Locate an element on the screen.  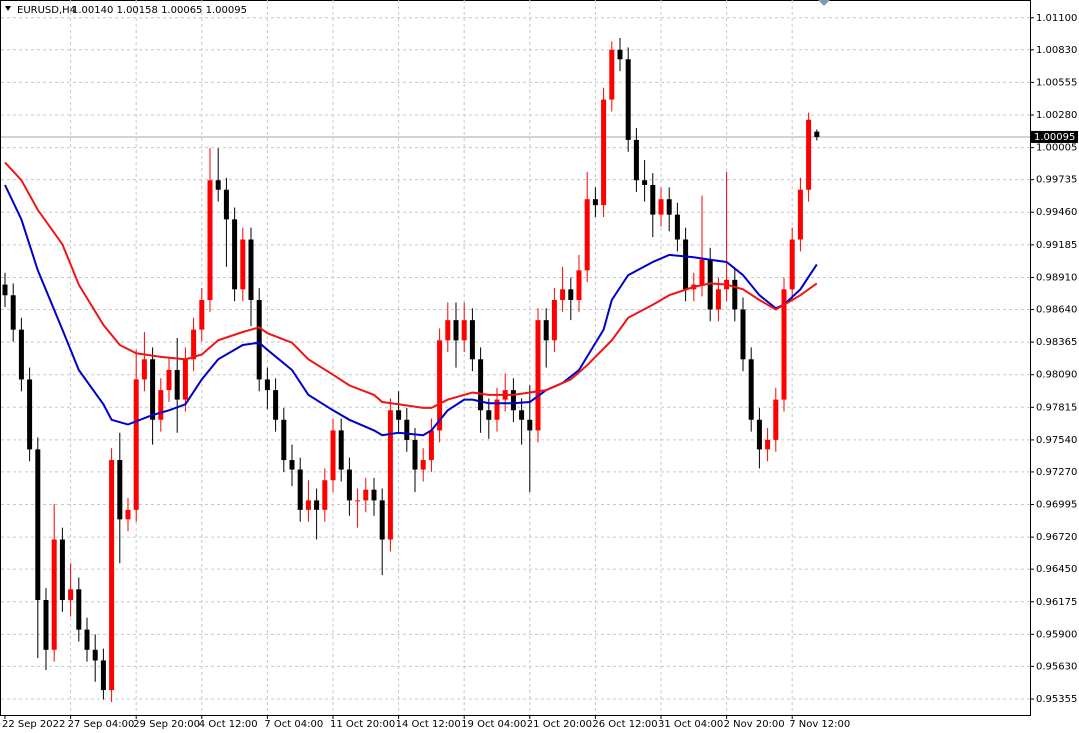
y-tick-label: 0.96995 is located at coordinates (1056, 505).